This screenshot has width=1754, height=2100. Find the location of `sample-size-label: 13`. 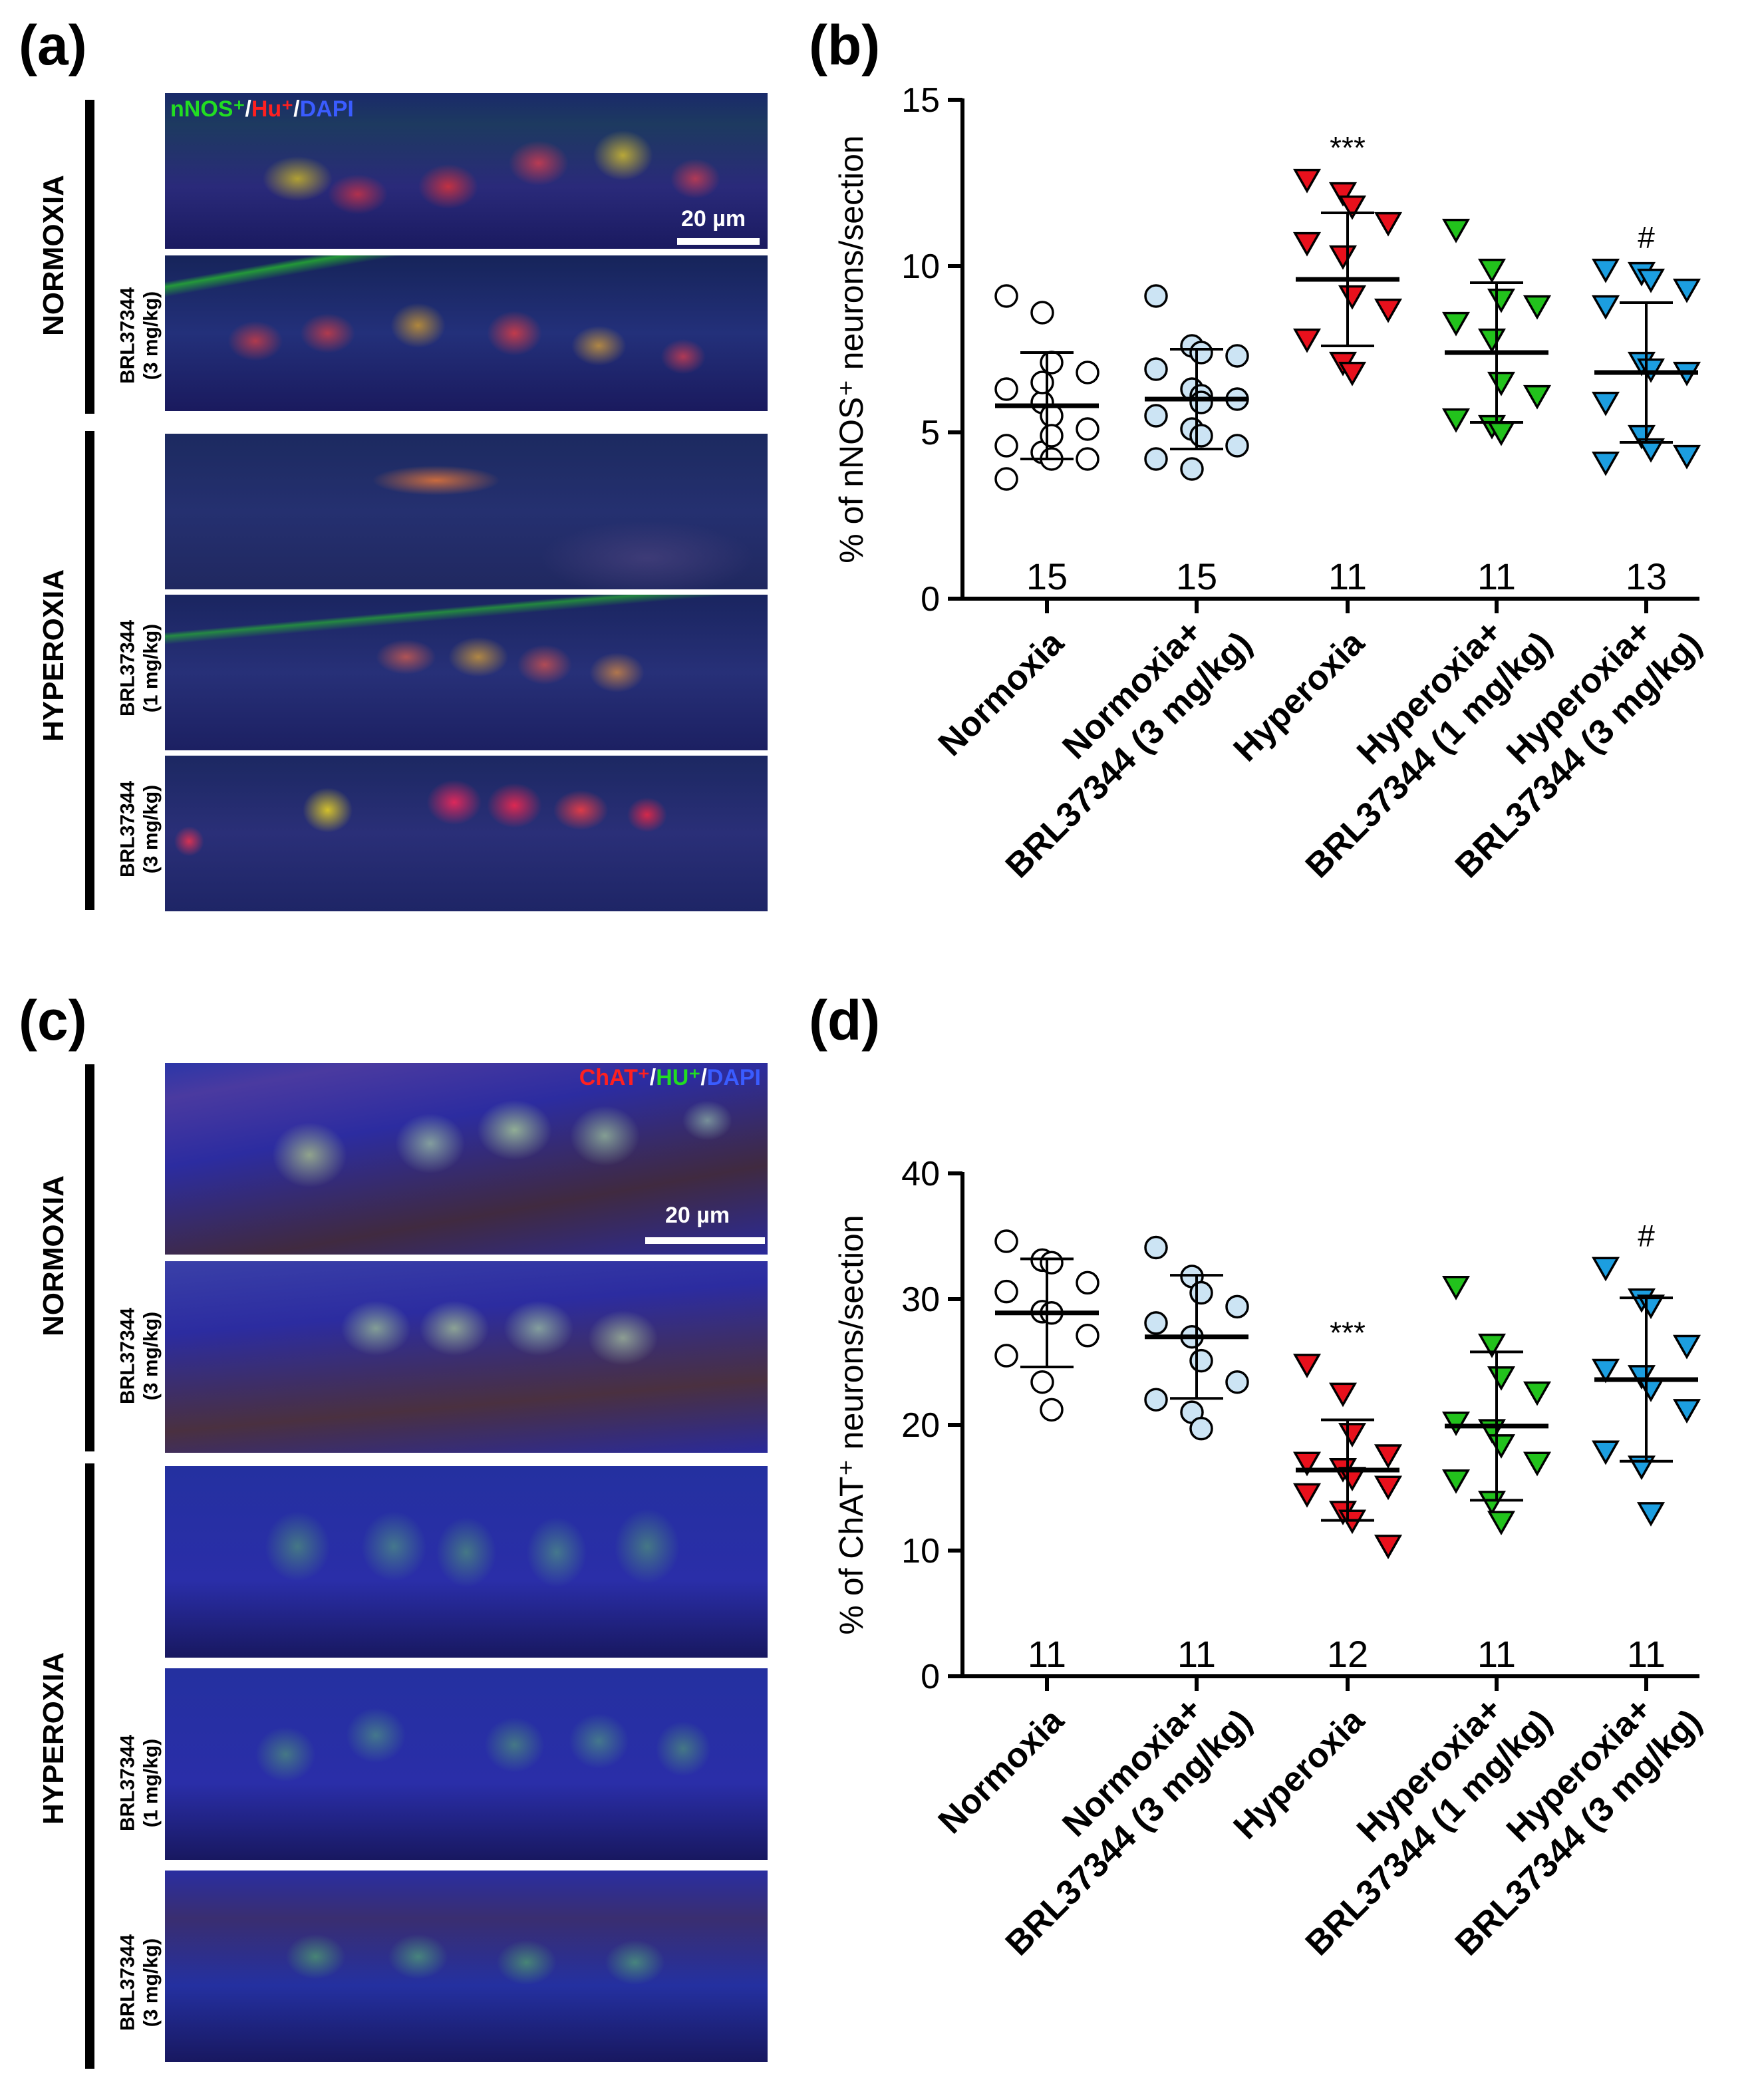

sample-size-label: 13 is located at coordinates (1646, 576).